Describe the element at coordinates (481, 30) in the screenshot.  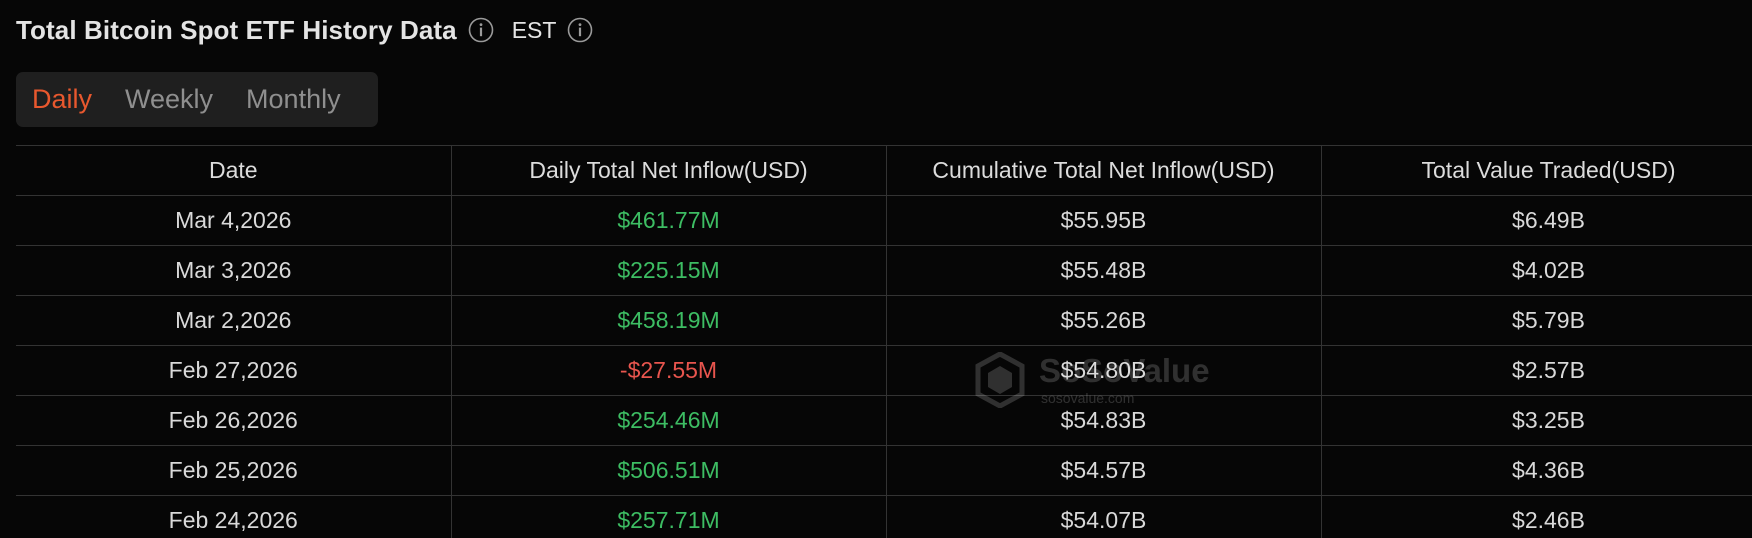
I see `title-info-icon` at that location.